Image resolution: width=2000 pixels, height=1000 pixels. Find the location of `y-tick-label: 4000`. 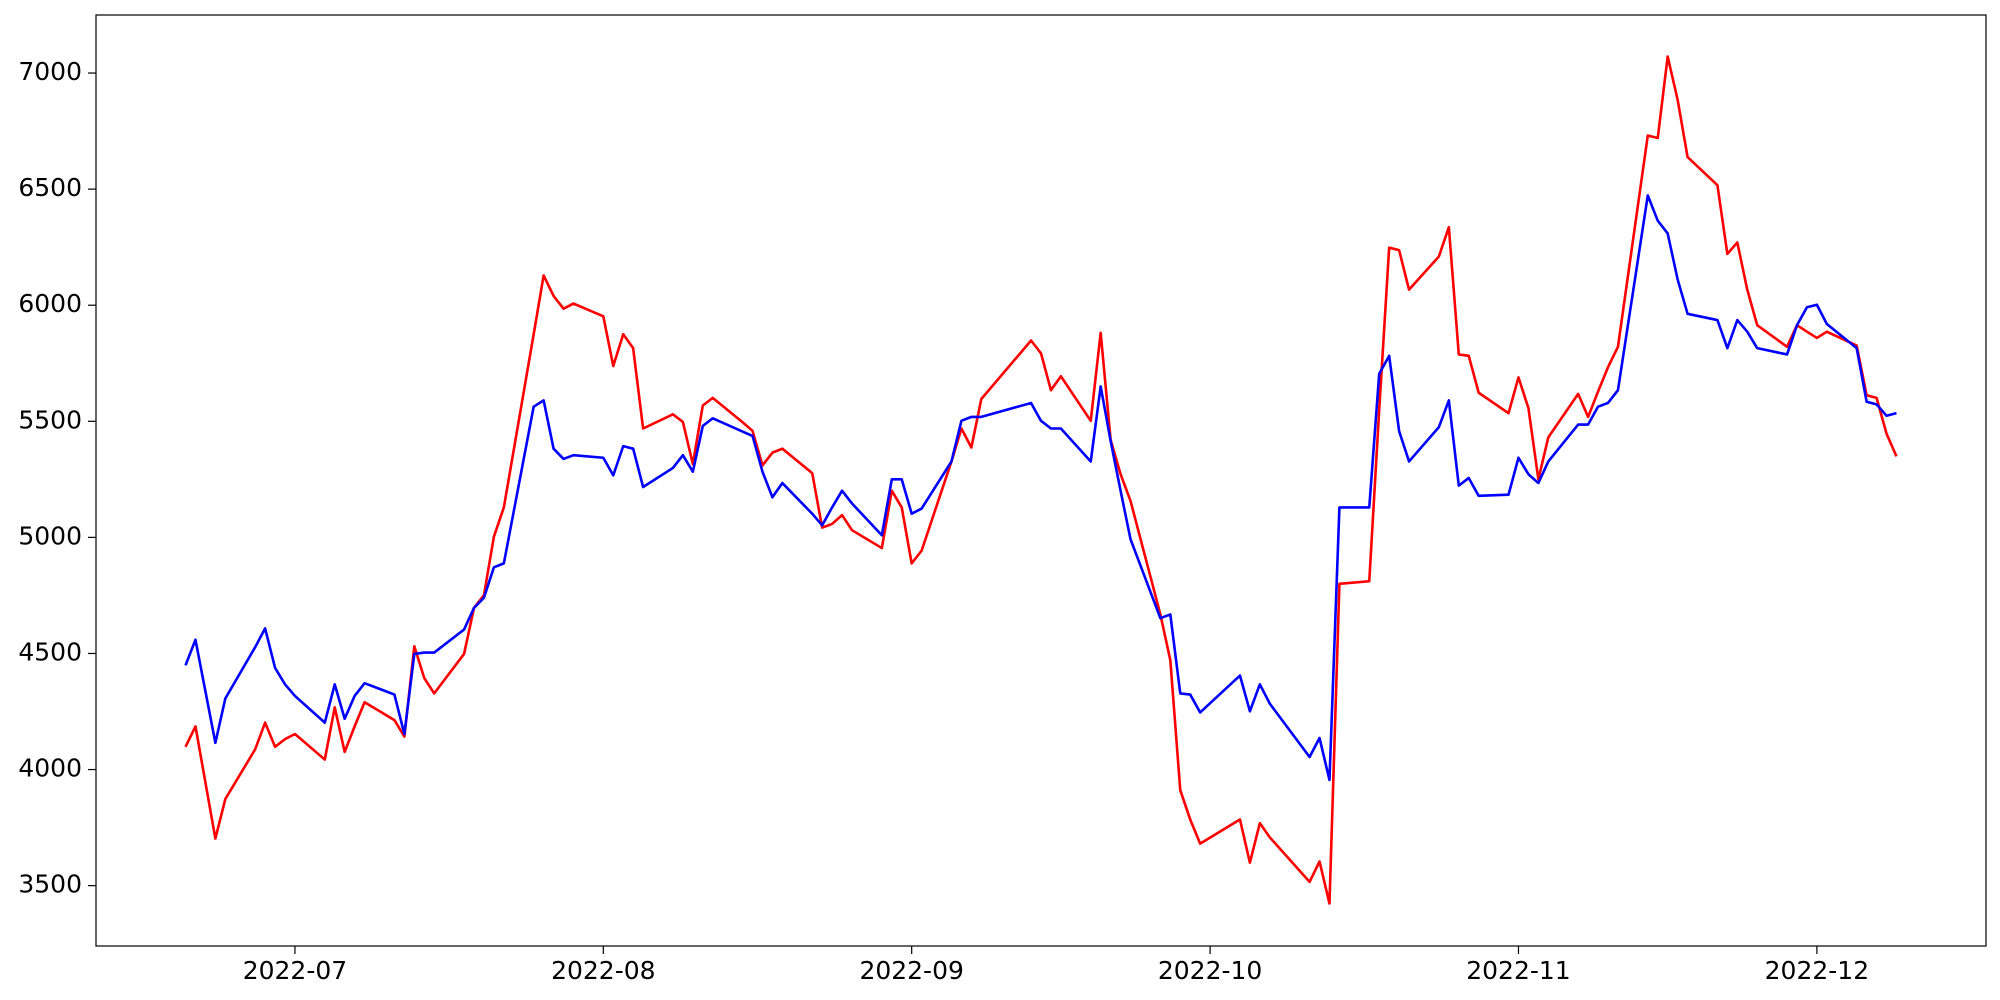

y-tick-label: 4000 is located at coordinates (50, 768).